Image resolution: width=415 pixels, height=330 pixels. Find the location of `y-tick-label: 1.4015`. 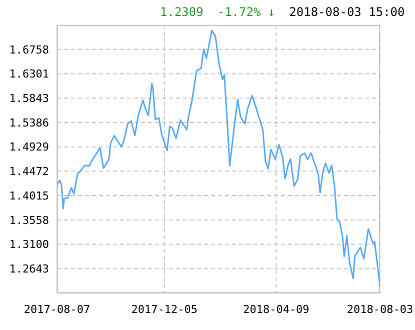

y-tick-label: 1.4015 is located at coordinates (29, 195).